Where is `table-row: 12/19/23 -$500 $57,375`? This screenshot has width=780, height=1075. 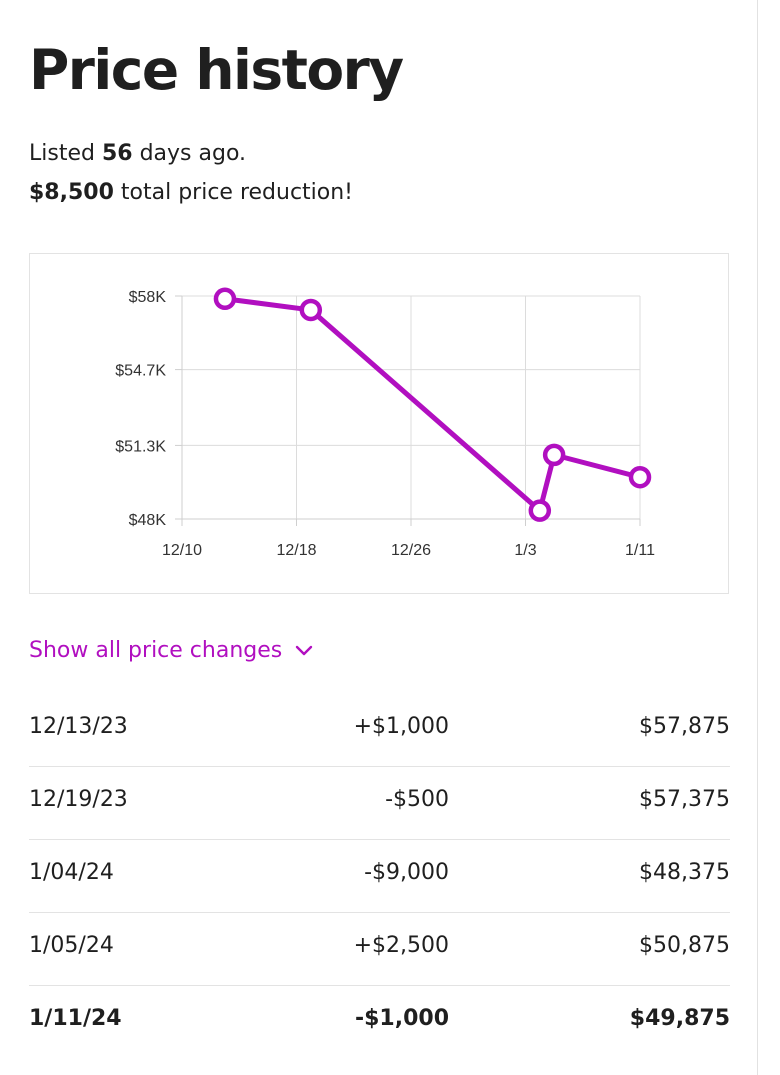 table-row: 12/19/23 -$500 $57,375 is located at coordinates (379, 803).